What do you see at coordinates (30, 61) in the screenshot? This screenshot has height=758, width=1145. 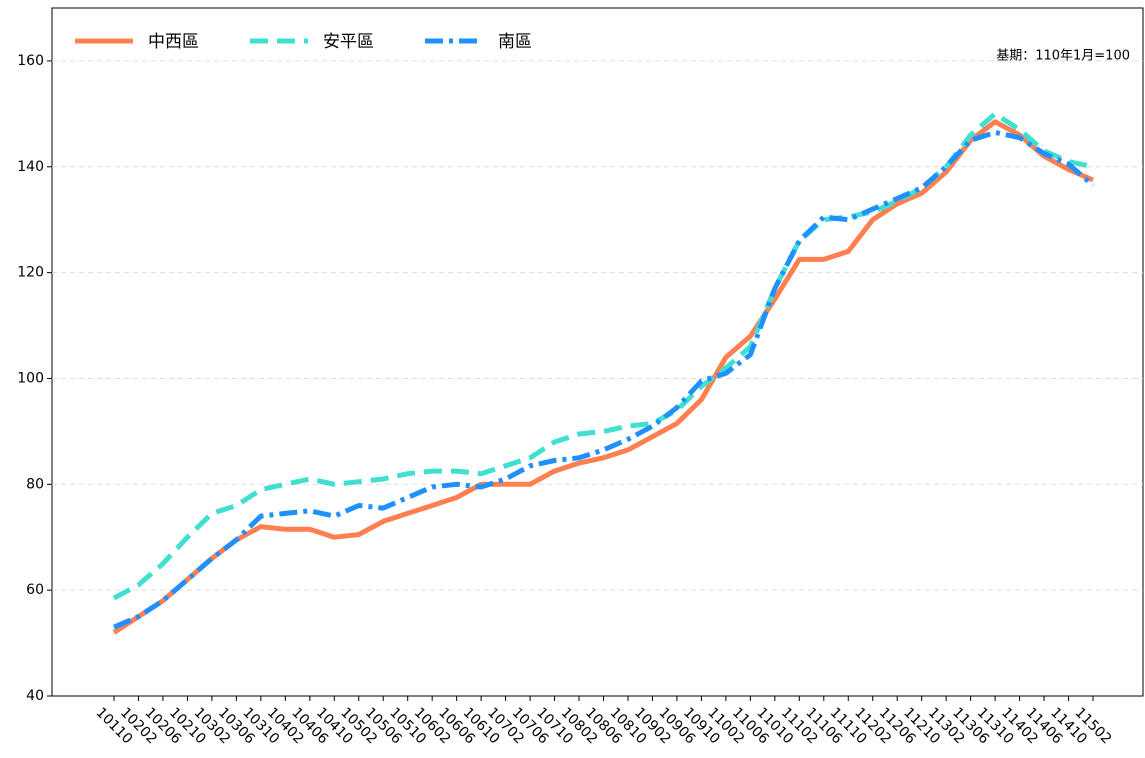 I see `y-tick-label: 160` at bounding box center [30, 61].